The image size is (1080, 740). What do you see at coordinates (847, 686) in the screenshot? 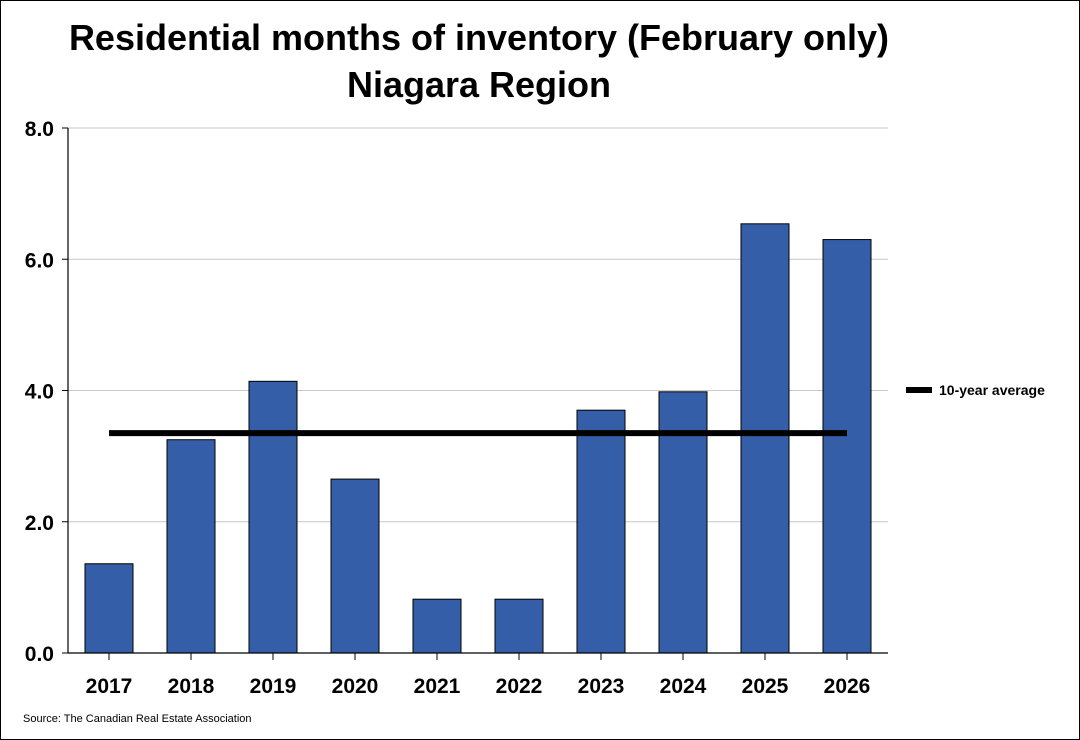
I see `x-tick-label: 2026` at bounding box center [847, 686].